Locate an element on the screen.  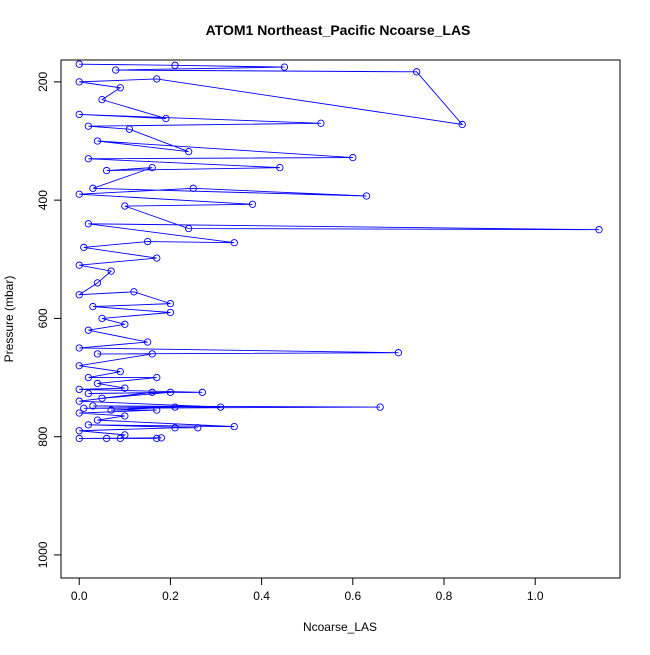
y-axis-title: Pressure (mbar) is located at coordinates (9, 319).